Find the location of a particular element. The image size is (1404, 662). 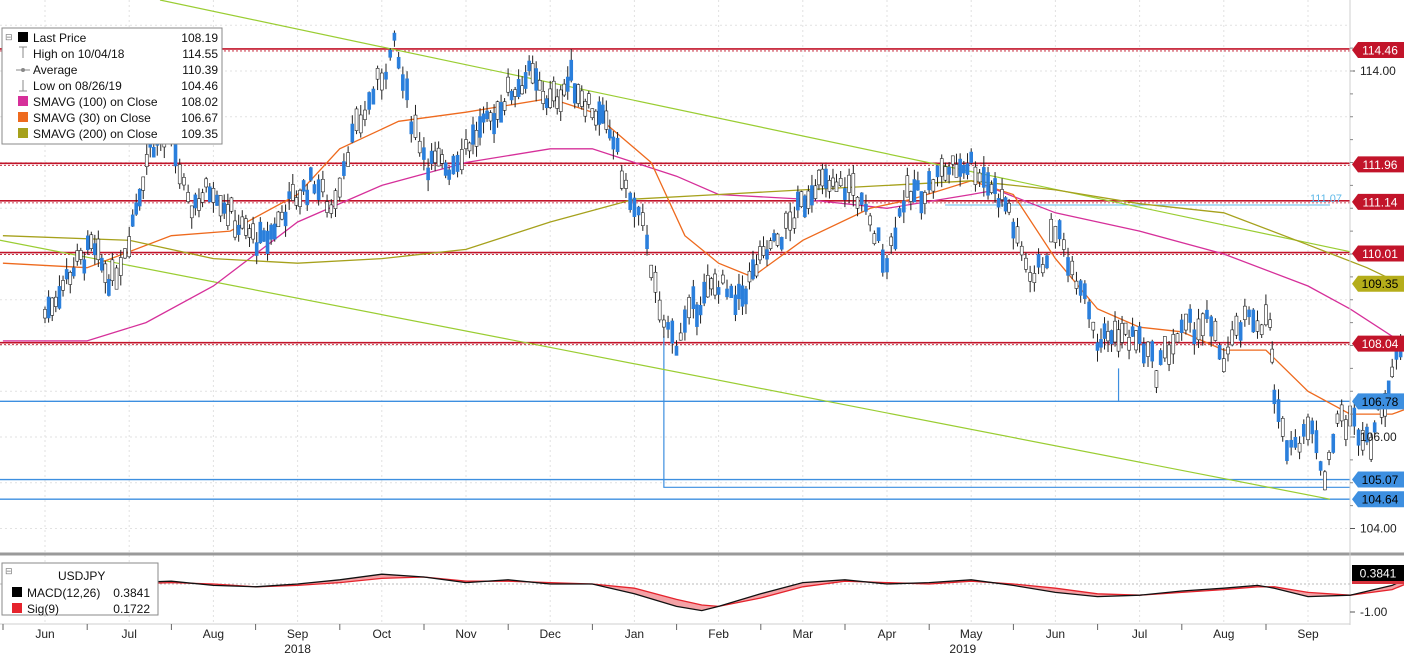

range-bracket-line is located at coordinates (1007, 411).